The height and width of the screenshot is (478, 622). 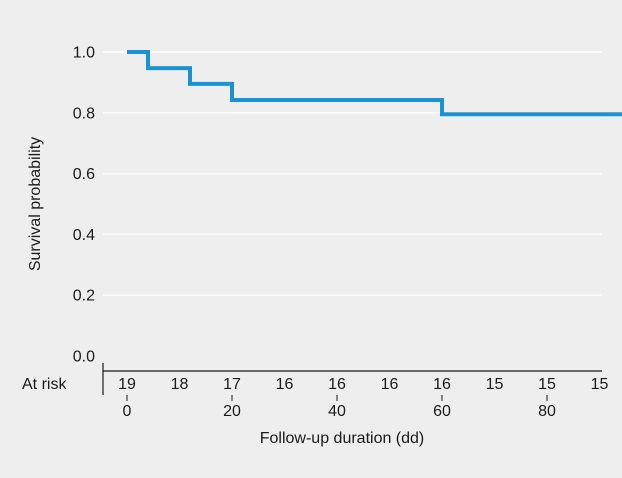 What do you see at coordinates (84, 205) in the screenshot?
I see `y-tick-labels: 0.0 0.2 0.4 0.6 0.8 1.0` at bounding box center [84, 205].